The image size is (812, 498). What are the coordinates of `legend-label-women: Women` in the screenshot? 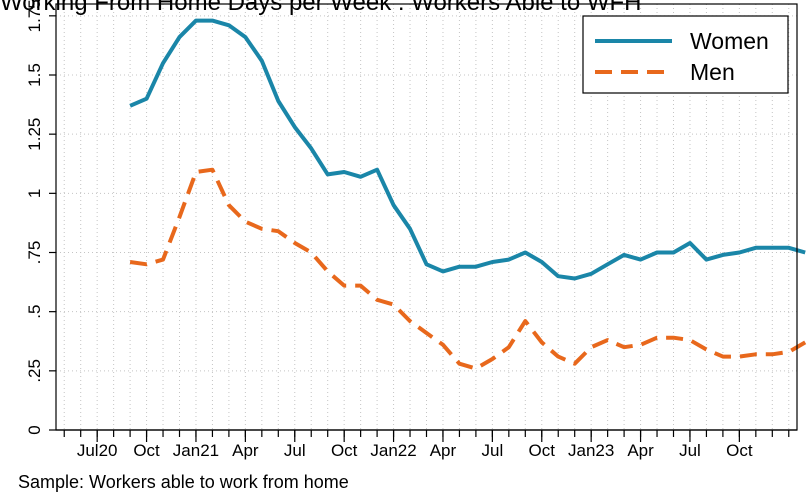 It's located at (729, 41).